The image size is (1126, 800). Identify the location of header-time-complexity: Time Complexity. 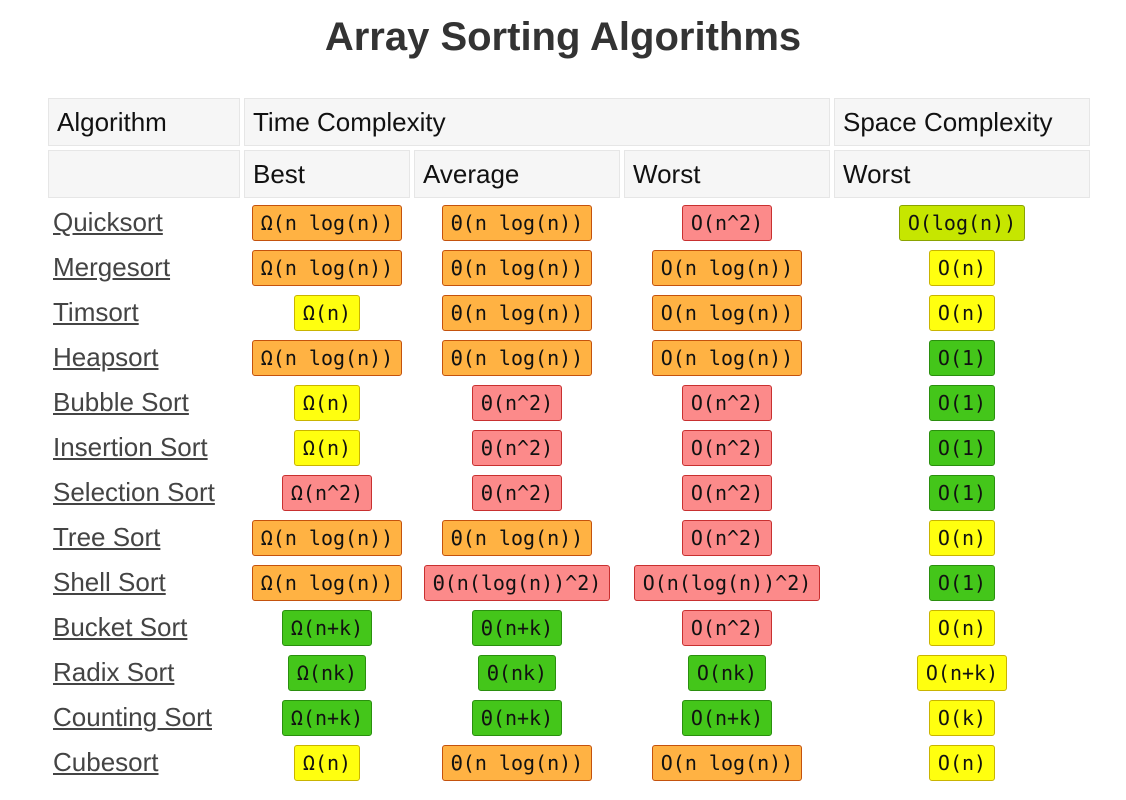
(537, 122).